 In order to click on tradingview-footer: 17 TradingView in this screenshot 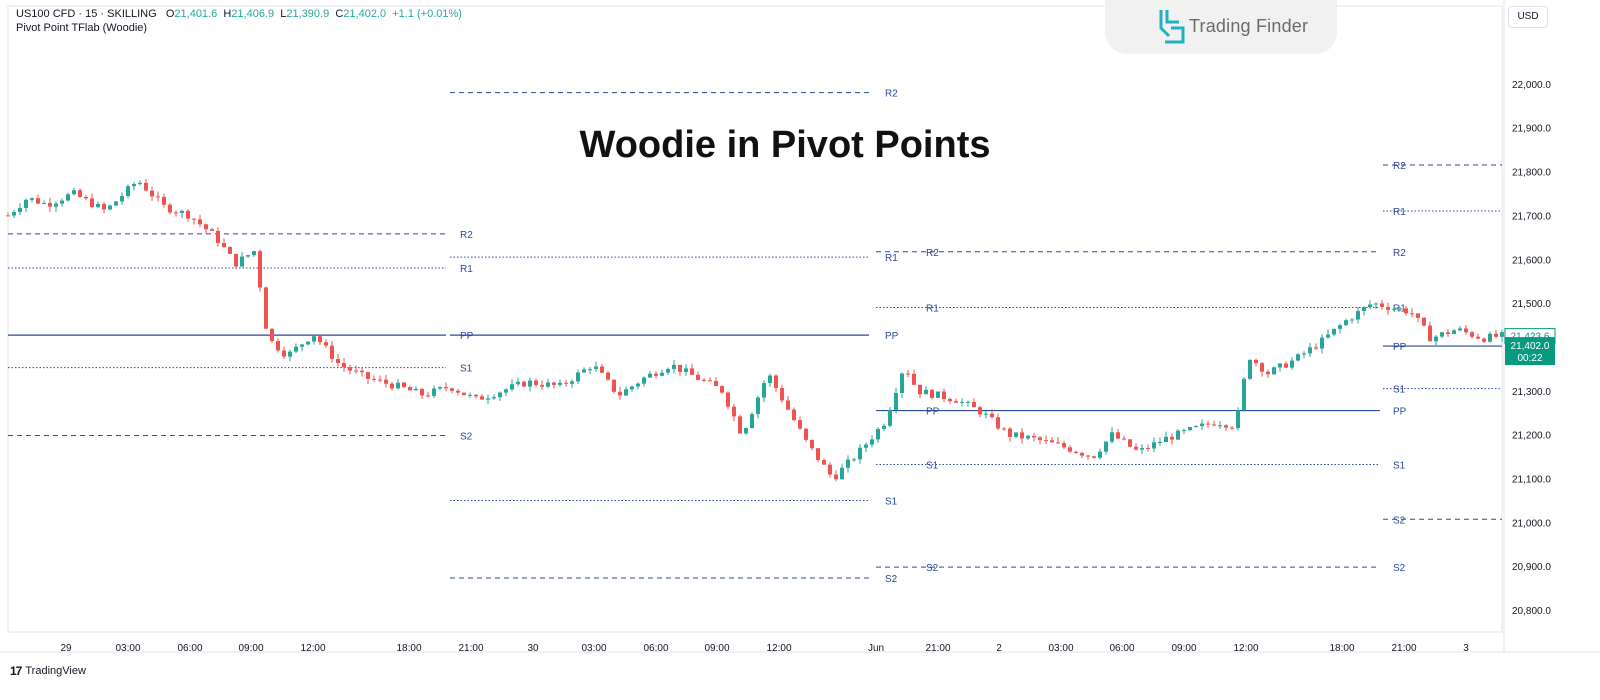, I will do `click(48, 671)`.